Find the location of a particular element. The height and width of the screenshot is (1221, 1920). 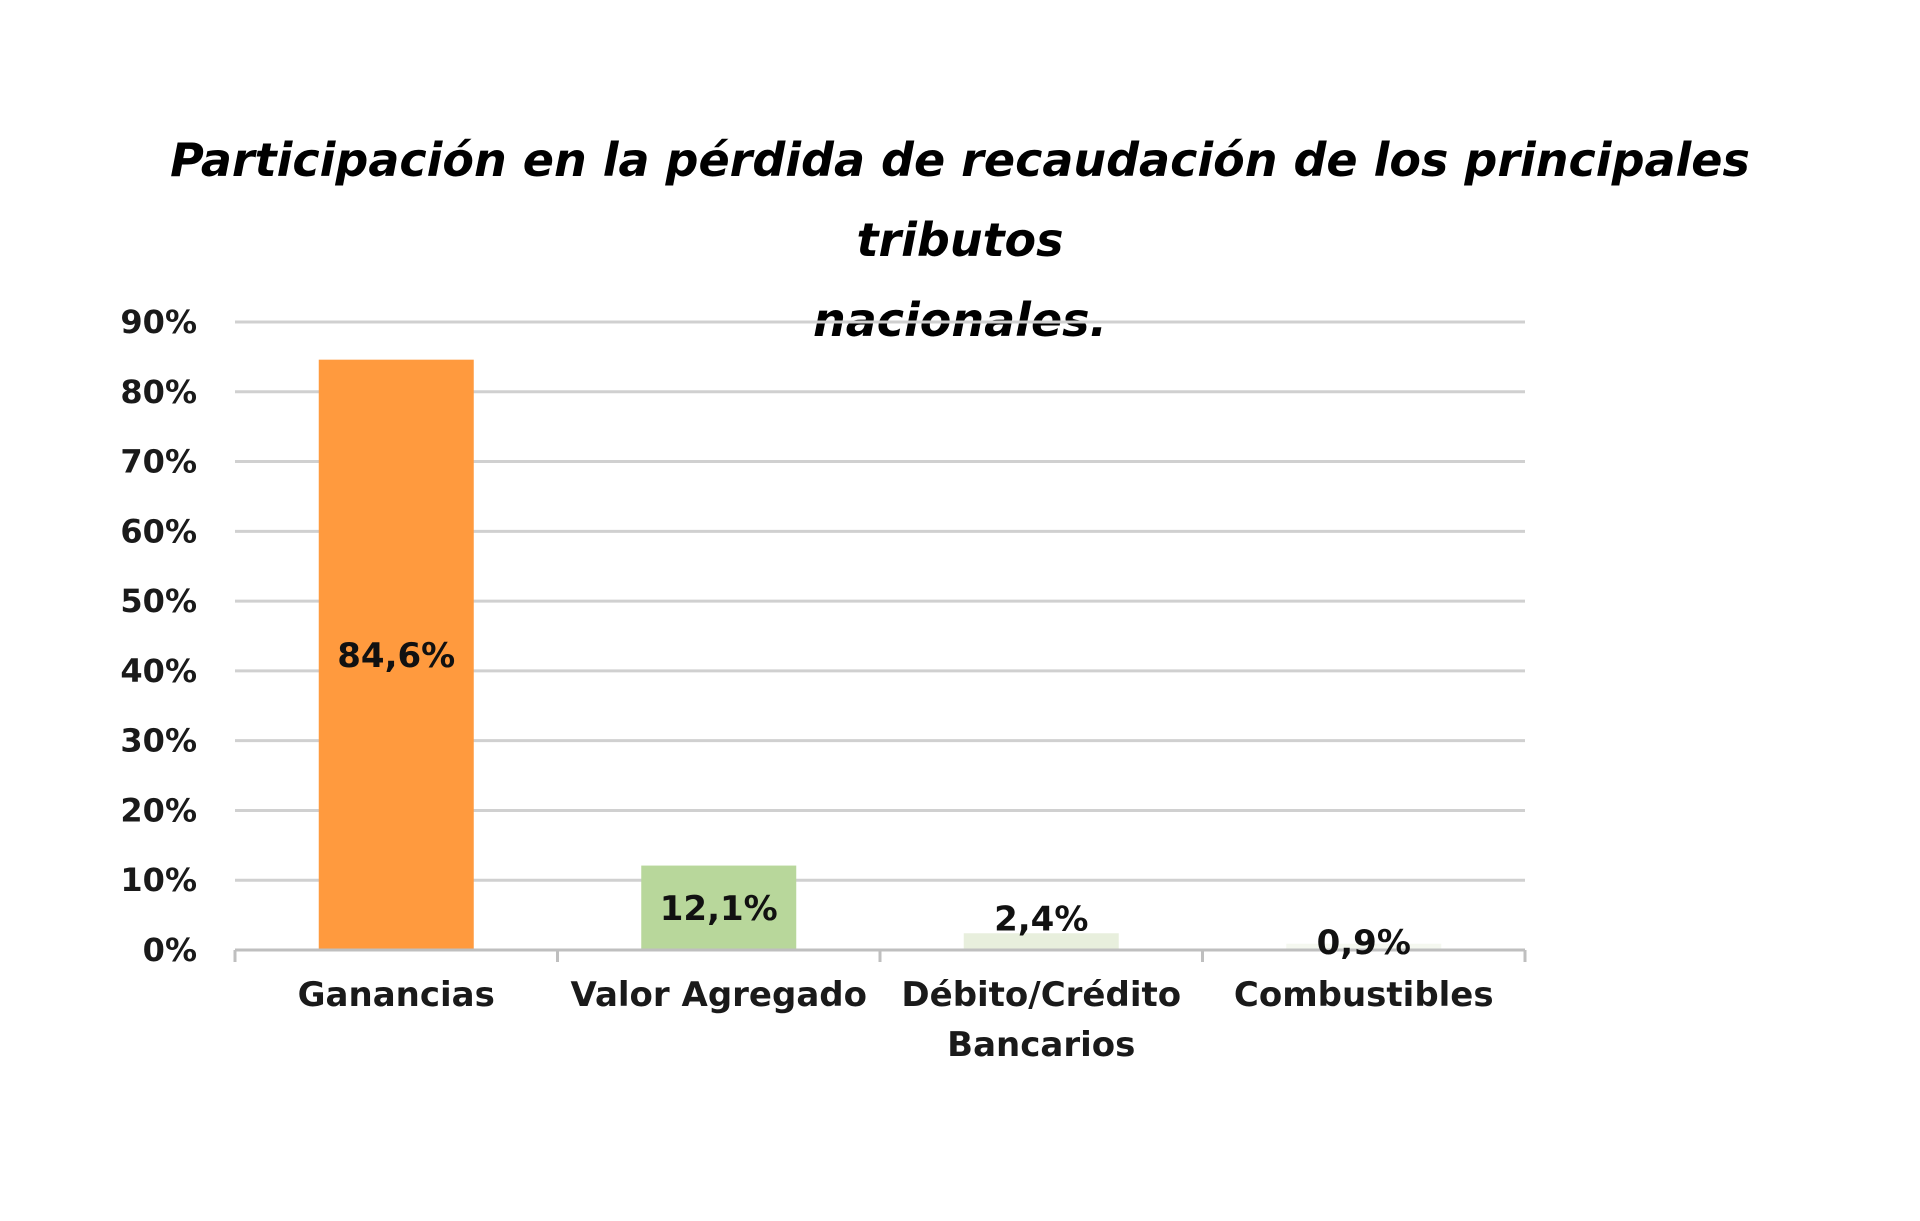

y-tick-label: 0% is located at coordinates (170, 950).